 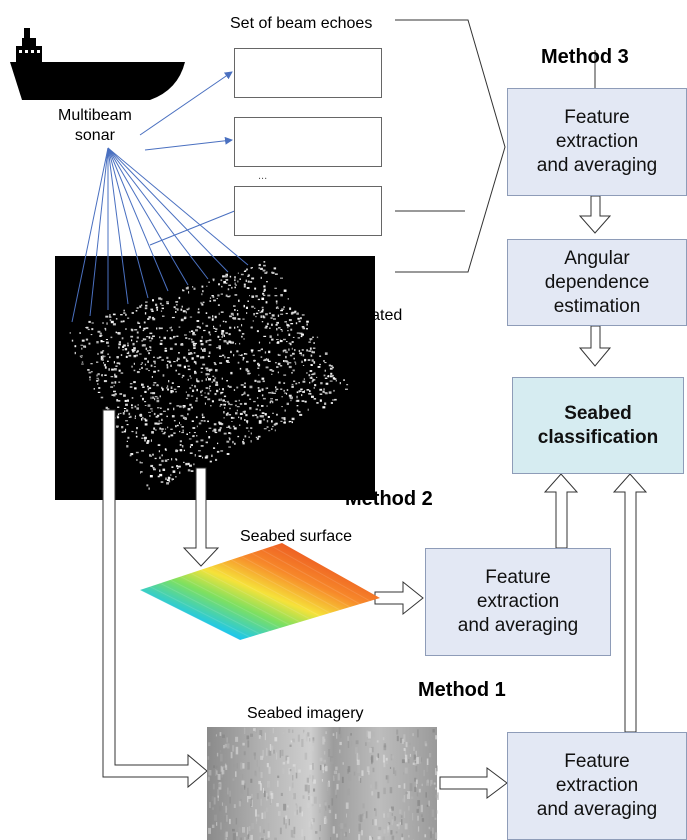 I want to click on arrow-angular-to-class, so click(x=595, y=346).